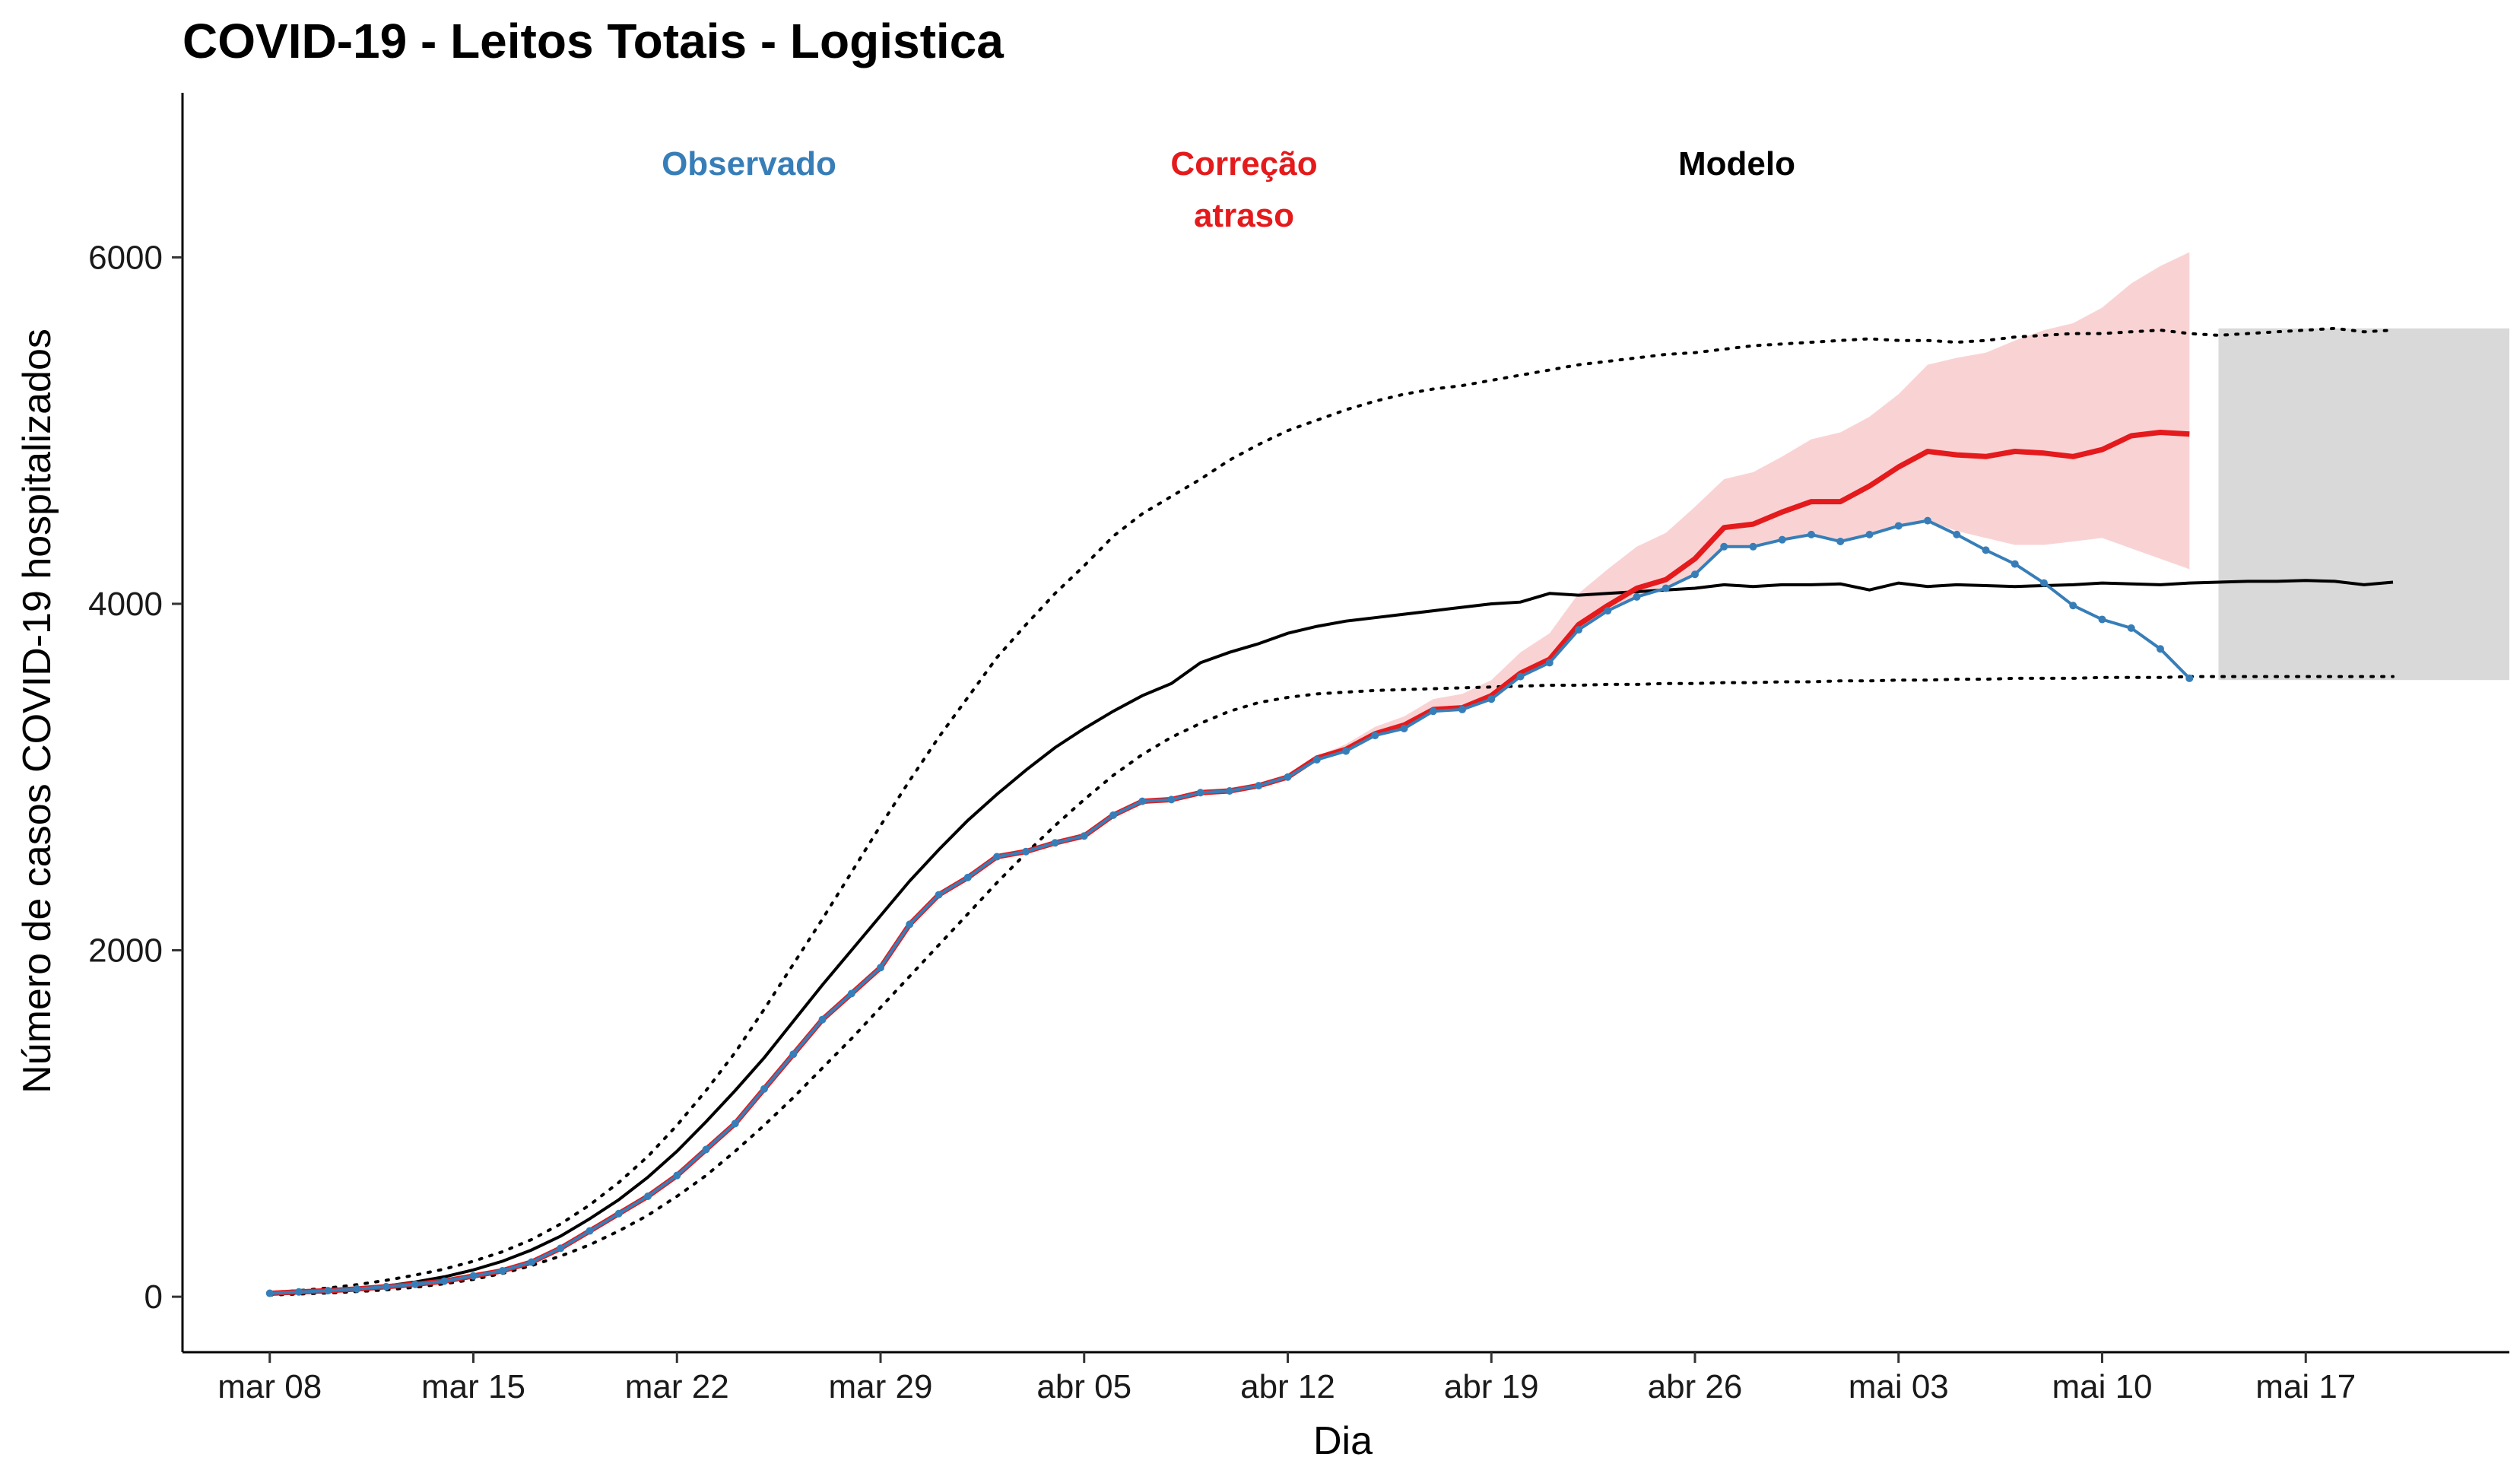  What do you see at coordinates (1228, 190) in the screenshot?
I see `annotations: Observado Correção atraso Modelo` at bounding box center [1228, 190].